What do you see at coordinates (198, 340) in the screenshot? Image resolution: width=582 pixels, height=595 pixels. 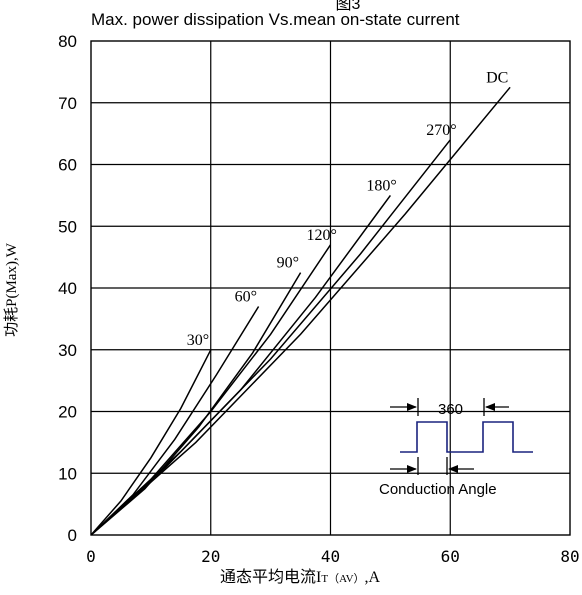 I see `series-label-0: 30°` at bounding box center [198, 340].